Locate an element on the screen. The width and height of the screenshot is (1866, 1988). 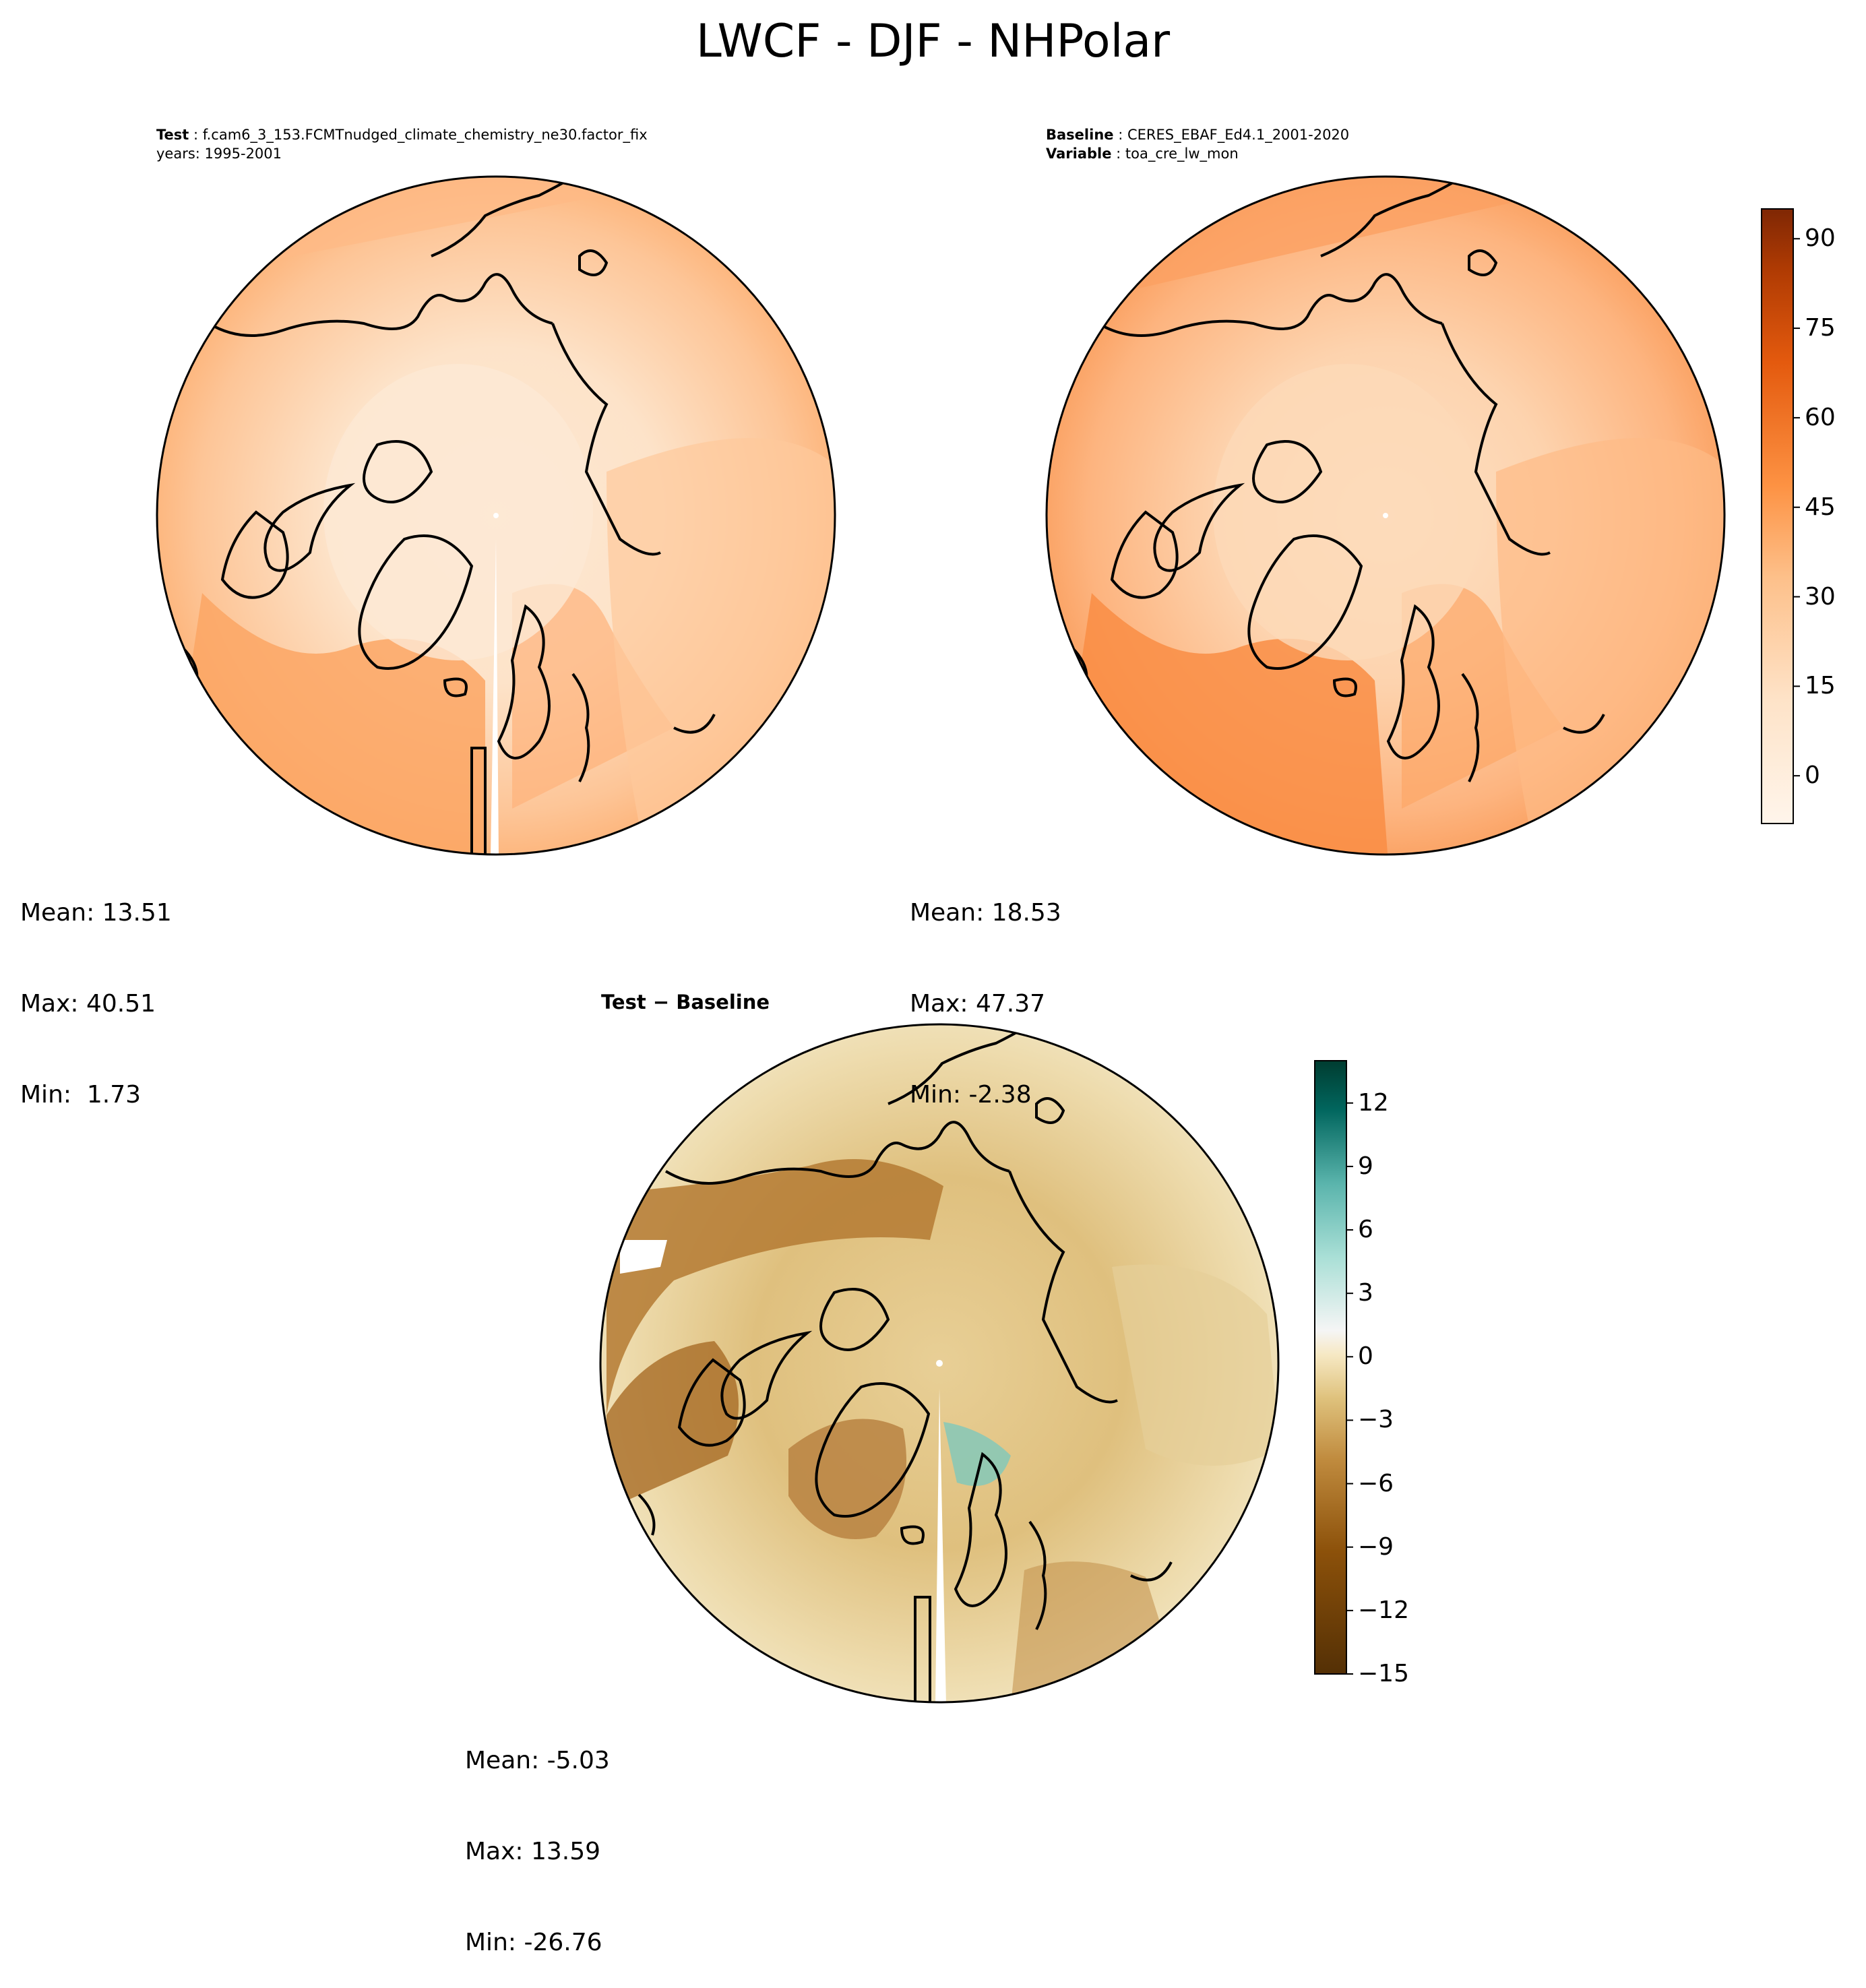
test-map is located at coordinates (496, 515).